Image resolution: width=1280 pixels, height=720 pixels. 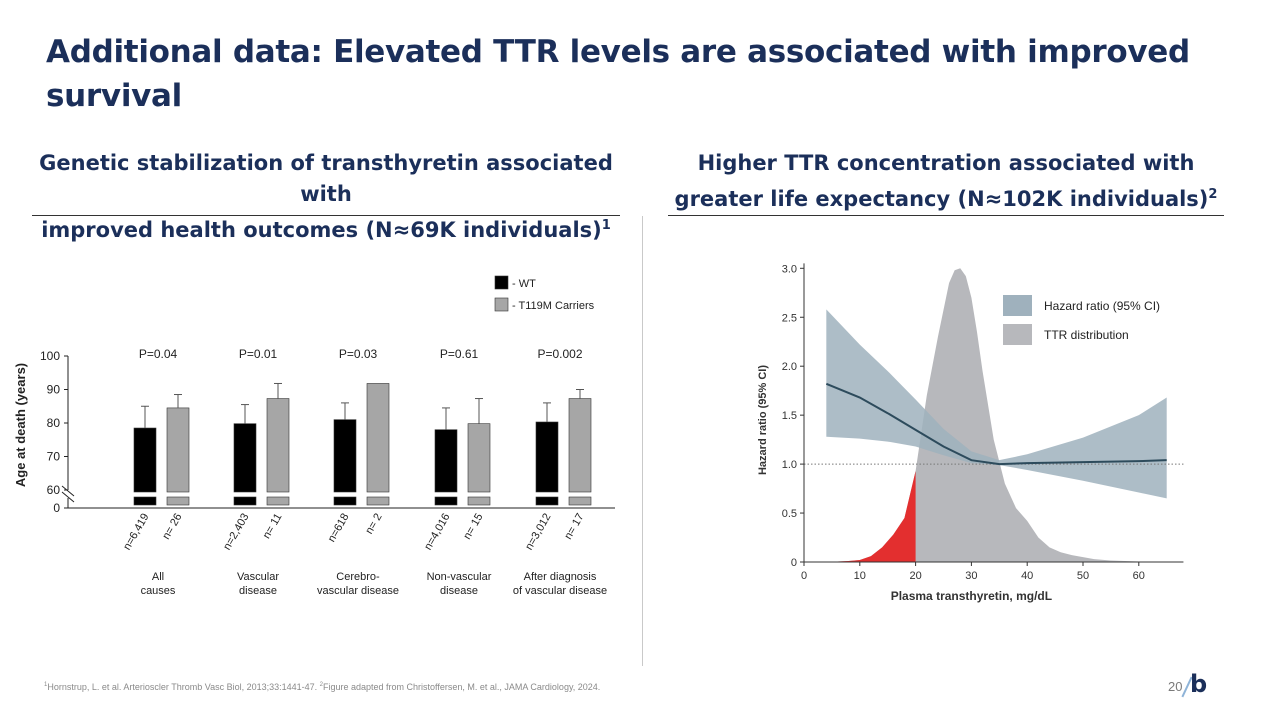 I want to click on low-ttr-highlight-area, so click(x=871, y=516).